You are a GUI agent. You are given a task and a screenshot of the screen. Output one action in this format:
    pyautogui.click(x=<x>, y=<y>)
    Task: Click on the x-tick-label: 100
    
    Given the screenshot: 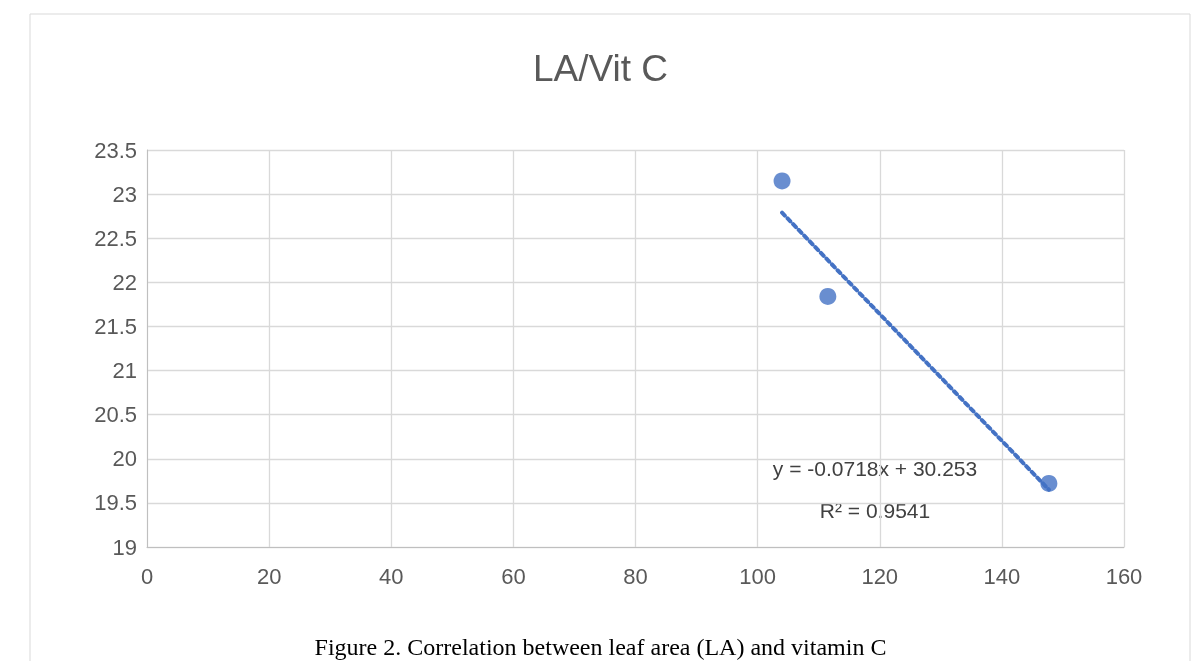 What is the action you would take?
    pyautogui.click(x=757, y=576)
    